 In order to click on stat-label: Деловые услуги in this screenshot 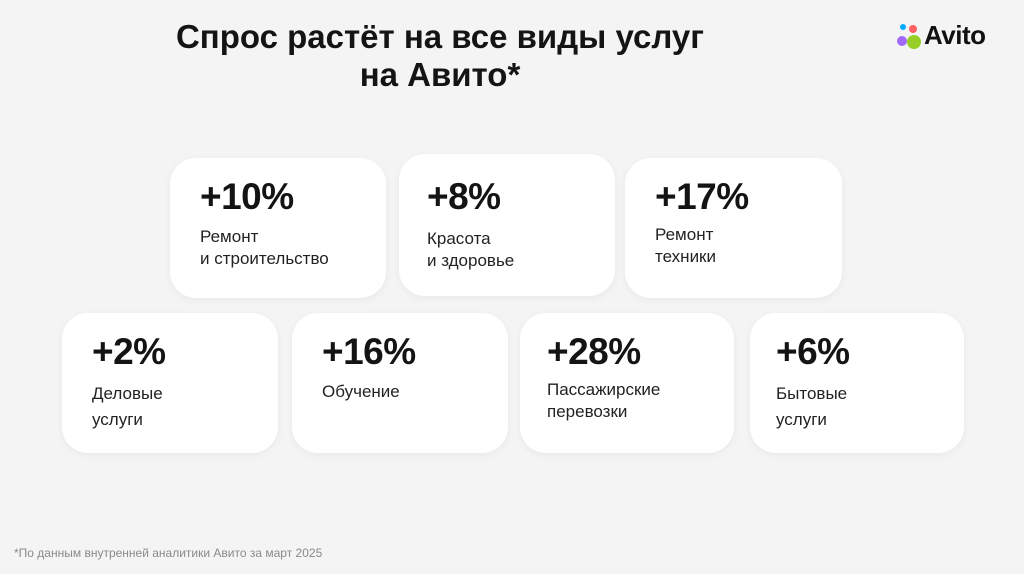, I will do `click(127, 407)`.